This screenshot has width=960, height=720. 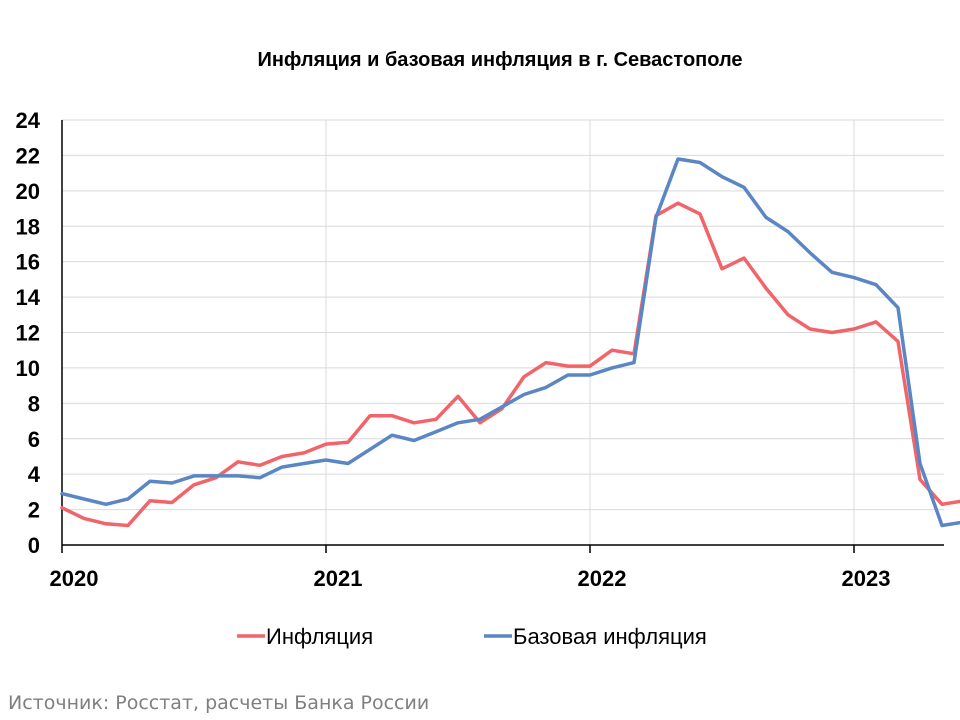 What do you see at coordinates (28, 333) in the screenshot?
I see `y-tick-label: 12` at bounding box center [28, 333].